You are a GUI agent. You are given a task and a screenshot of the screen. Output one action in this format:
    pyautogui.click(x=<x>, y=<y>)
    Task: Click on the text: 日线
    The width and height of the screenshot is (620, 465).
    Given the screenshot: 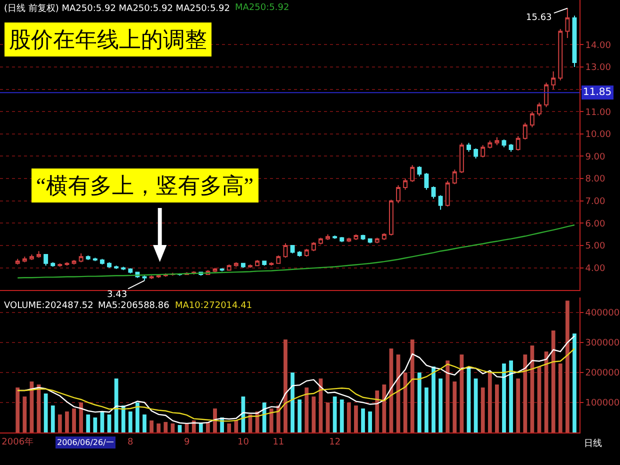 What is the action you would take?
    pyautogui.click(x=593, y=443)
    